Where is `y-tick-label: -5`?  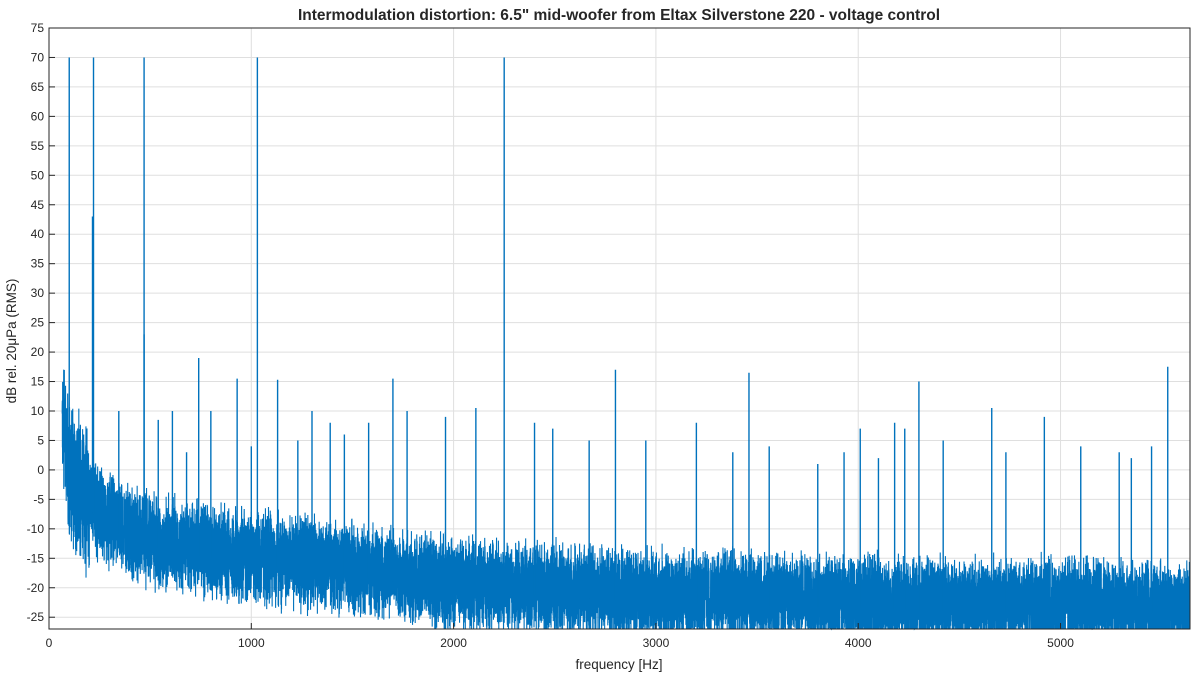
y-tick-label: -5 is located at coordinates (38, 499).